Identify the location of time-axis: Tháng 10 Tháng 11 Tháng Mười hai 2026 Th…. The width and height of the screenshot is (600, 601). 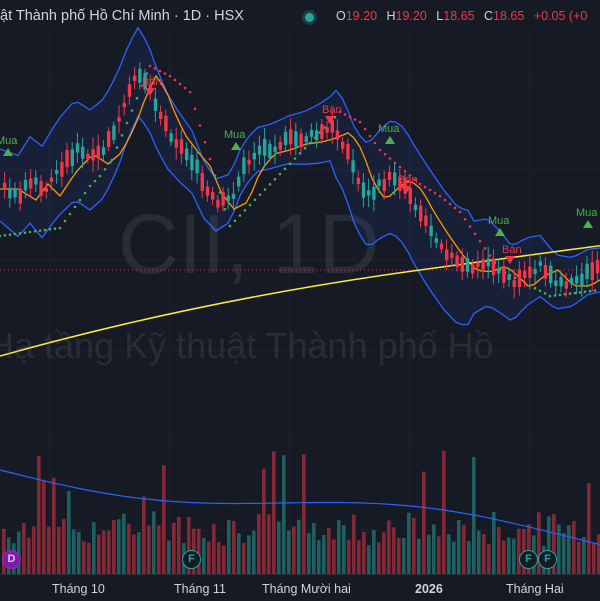
(300, 587).